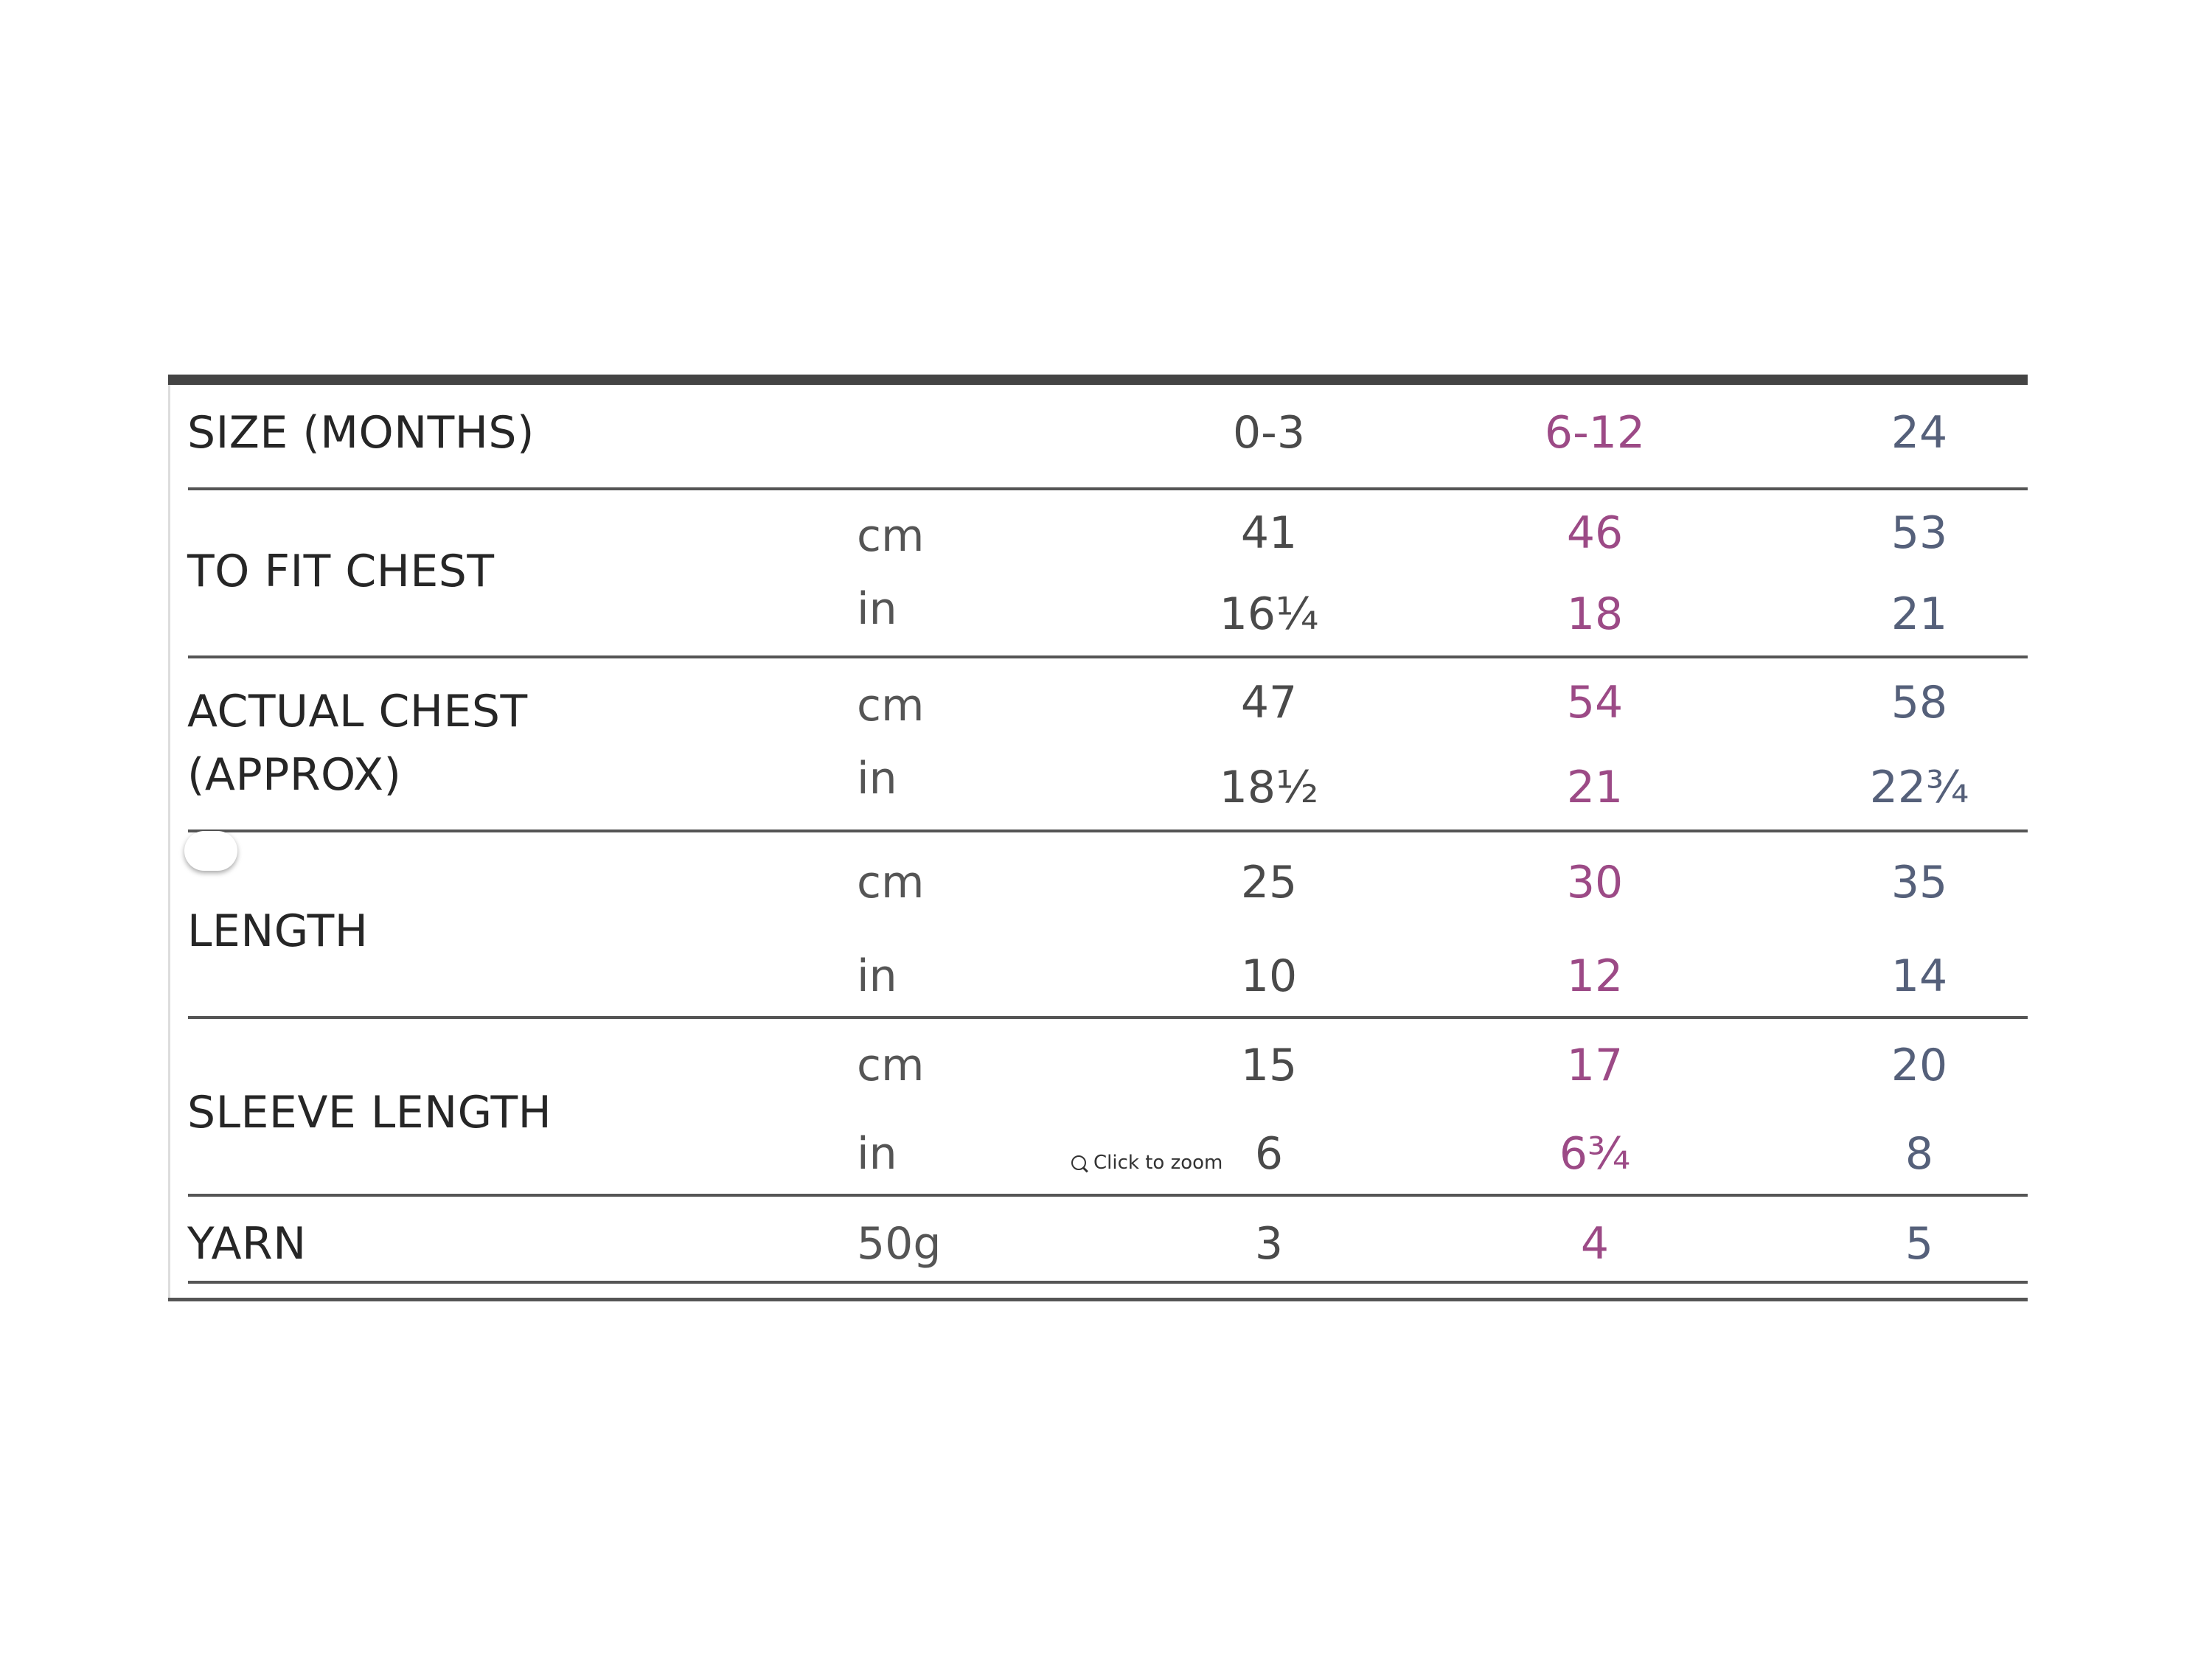  What do you see at coordinates (1595, 533) in the screenshot?
I see `to-fit-chest-cm-6-12: 46` at bounding box center [1595, 533].